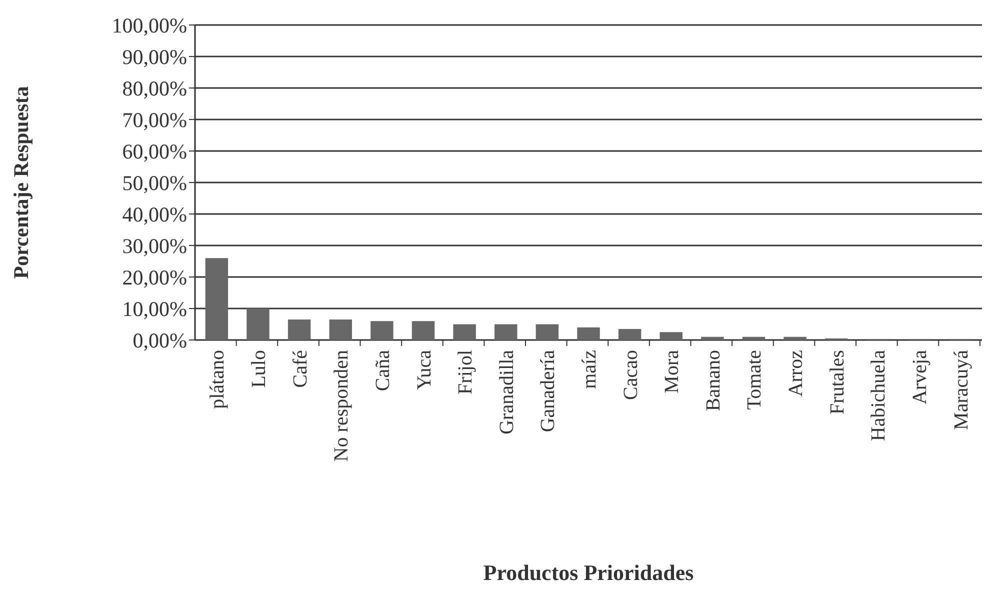 The width and height of the screenshot is (992, 595). What do you see at coordinates (154, 182) in the screenshot?
I see `y-tick-label: 50,00%` at bounding box center [154, 182].